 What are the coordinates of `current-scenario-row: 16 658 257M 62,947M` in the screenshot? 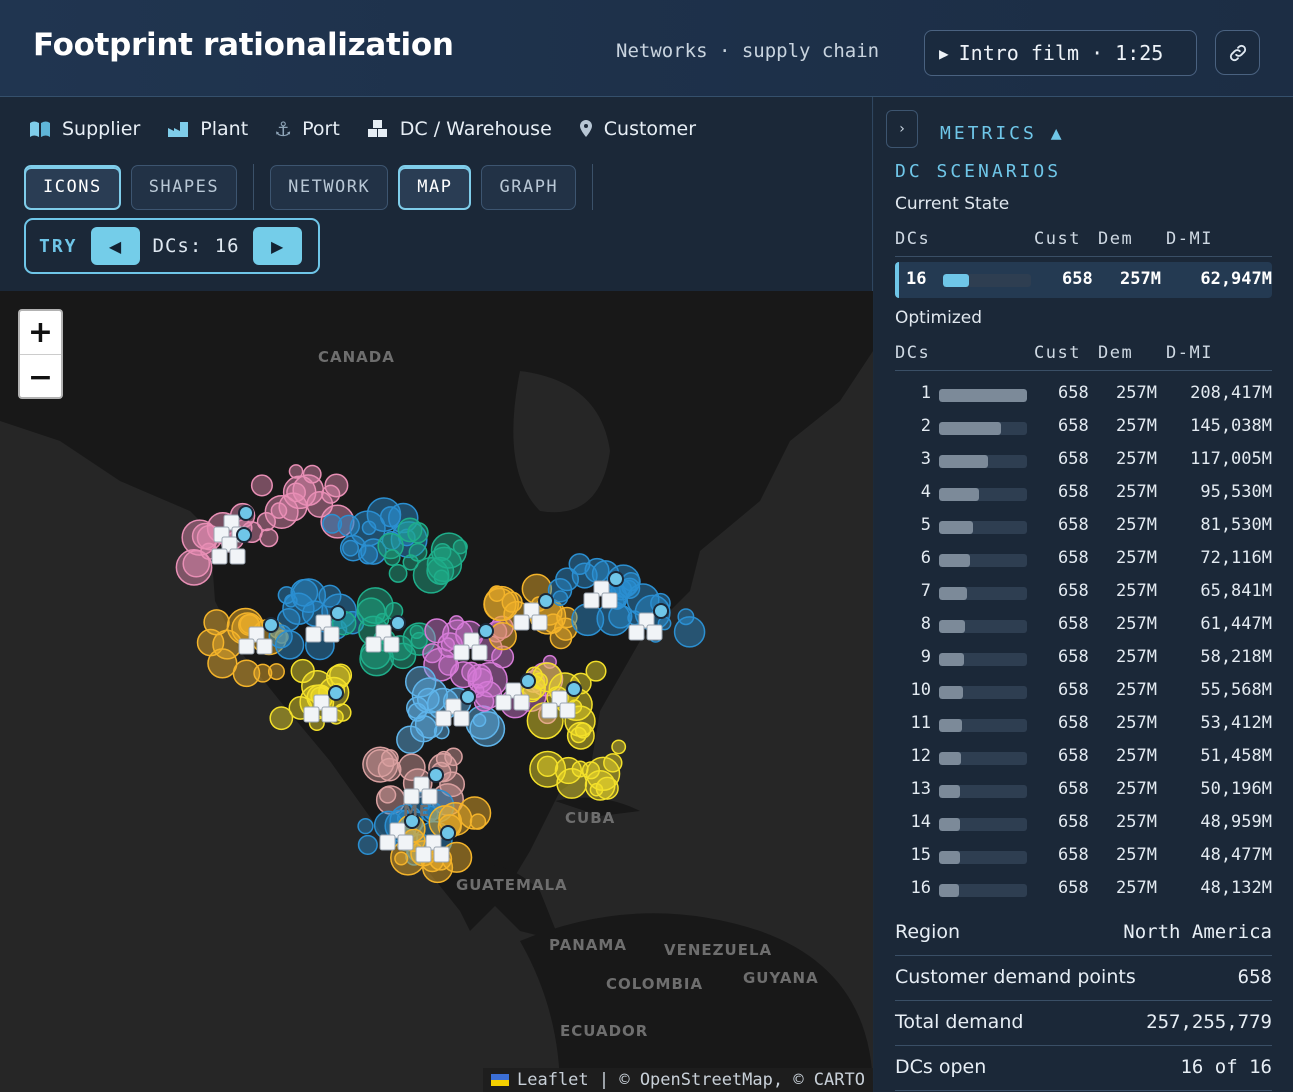 It's located at (1083, 280).